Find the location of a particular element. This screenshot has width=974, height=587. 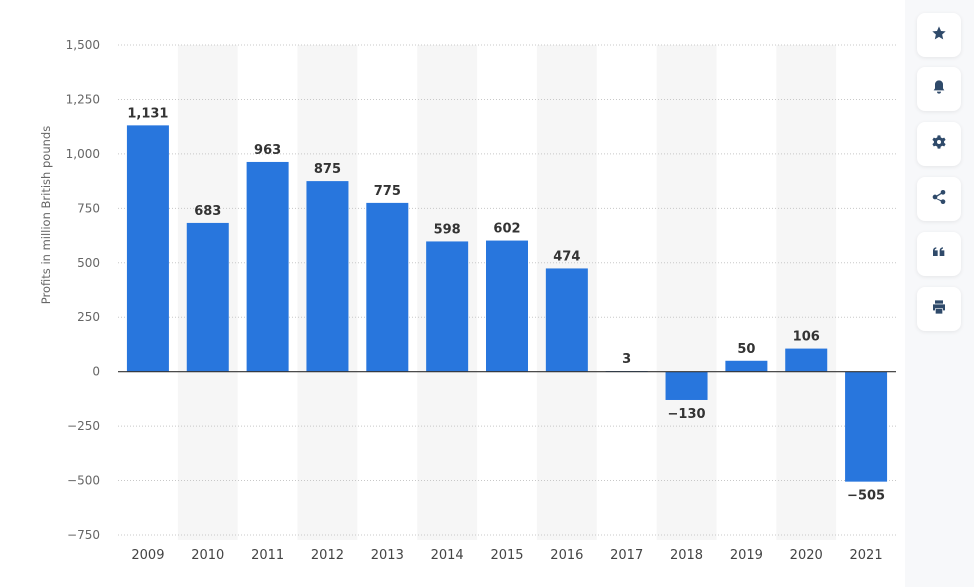

data-label: 875 is located at coordinates (327, 169).